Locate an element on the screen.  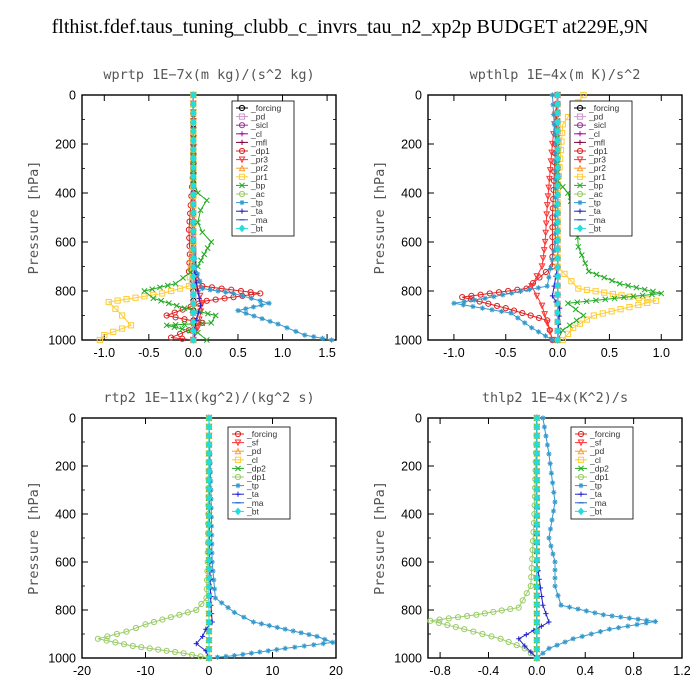
y-axis-label: Pressure [hPa] is located at coordinates (380, 538).